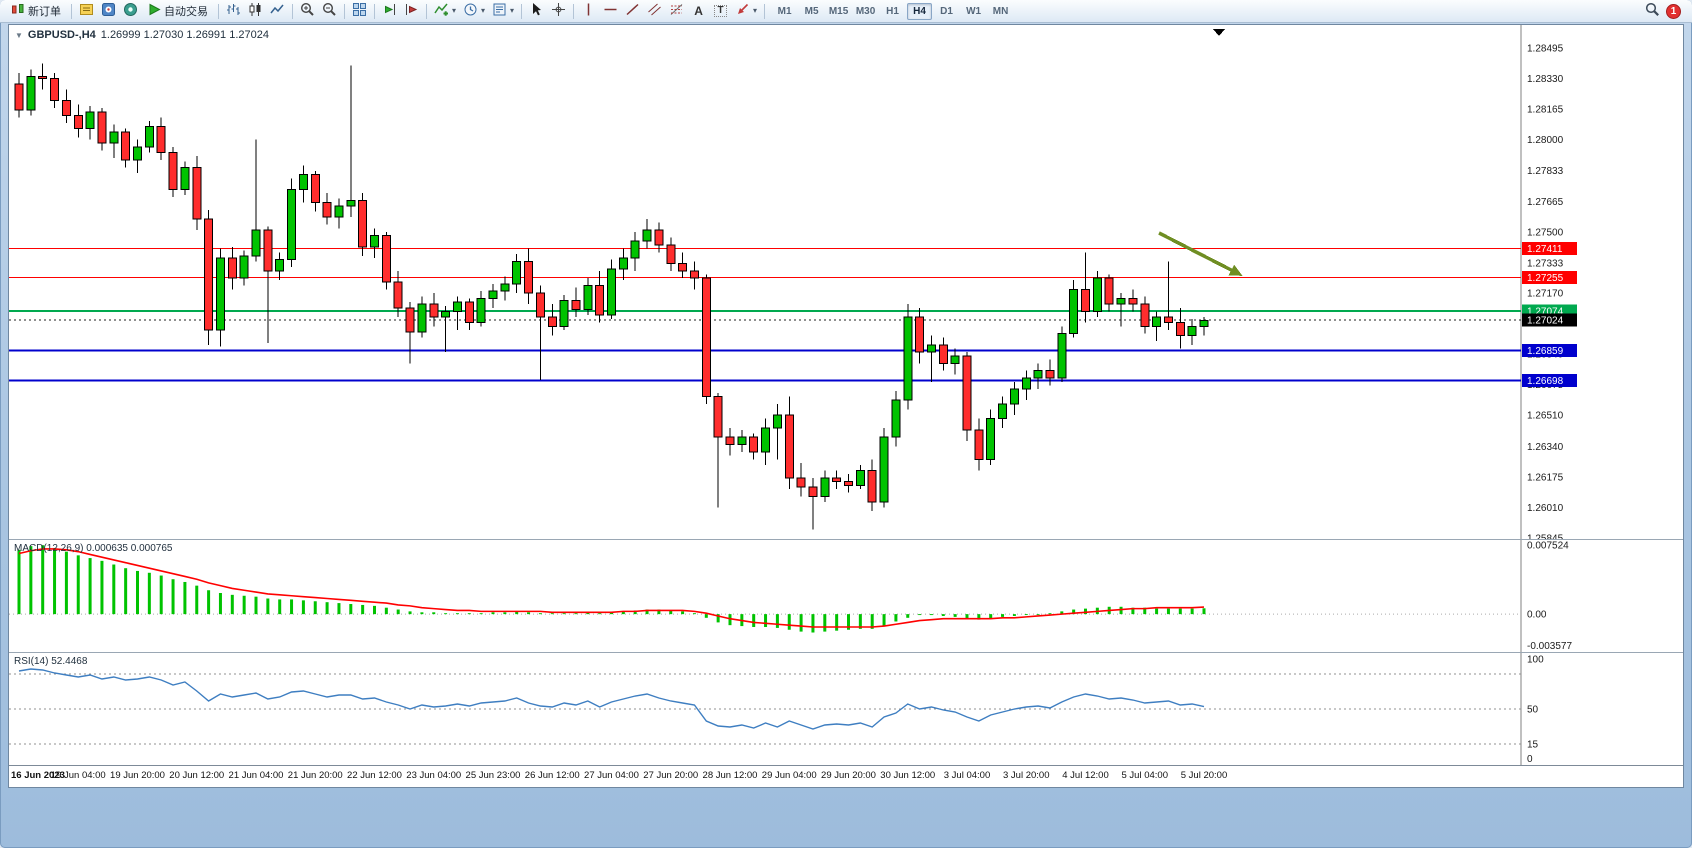 This screenshot has width=1692, height=848. What do you see at coordinates (865, 11) in the screenshot?
I see `timeframe-m30-button: M30` at bounding box center [865, 11].